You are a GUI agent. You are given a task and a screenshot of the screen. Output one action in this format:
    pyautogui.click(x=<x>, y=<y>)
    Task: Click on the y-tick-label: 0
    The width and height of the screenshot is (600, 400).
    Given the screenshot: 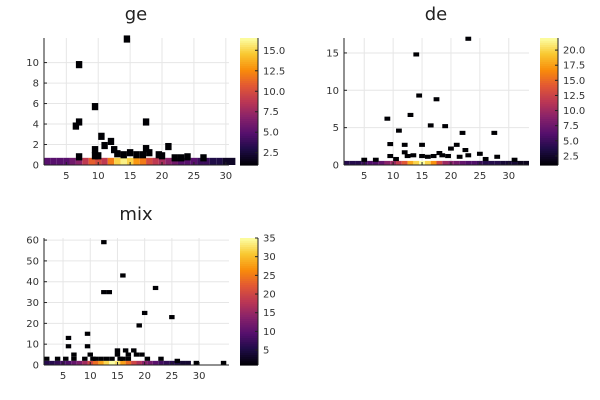 What is the action you would take?
    pyautogui.click(x=336, y=166)
    